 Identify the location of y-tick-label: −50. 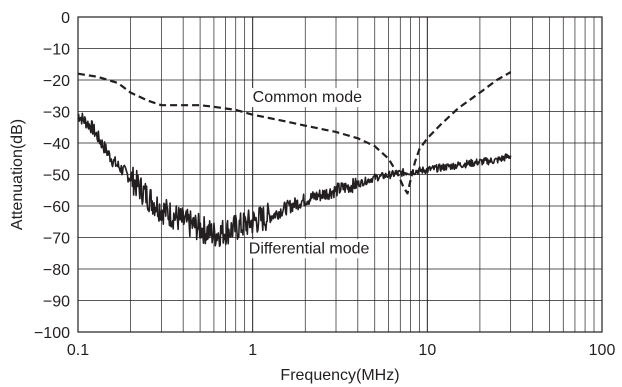
(56, 176).